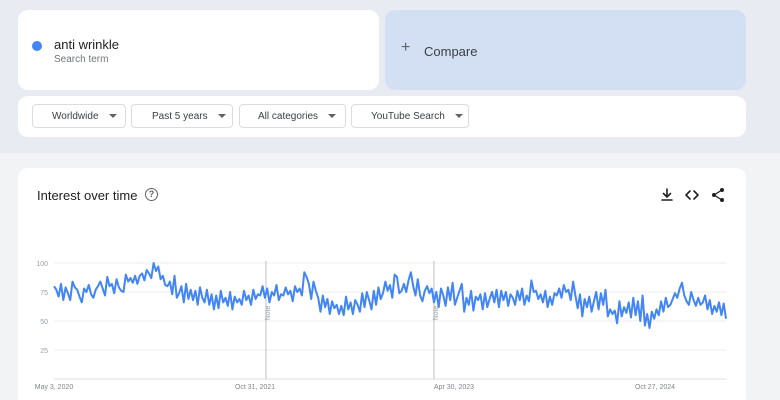 The height and width of the screenshot is (400, 780). I want to click on filter-search-type: YouTube Search, so click(410, 116).